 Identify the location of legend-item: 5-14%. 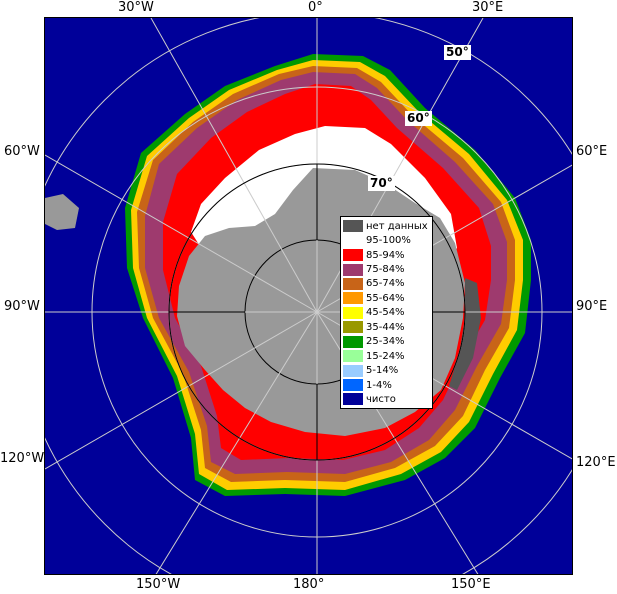
(386, 370).